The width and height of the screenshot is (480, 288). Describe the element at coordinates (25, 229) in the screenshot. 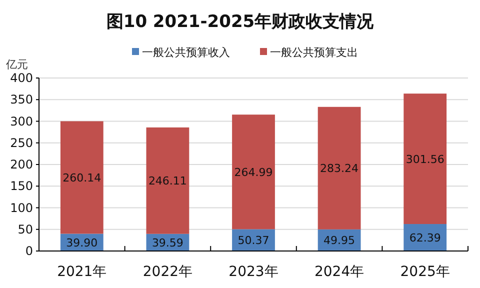

I see `y-tick-label: 50` at that location.